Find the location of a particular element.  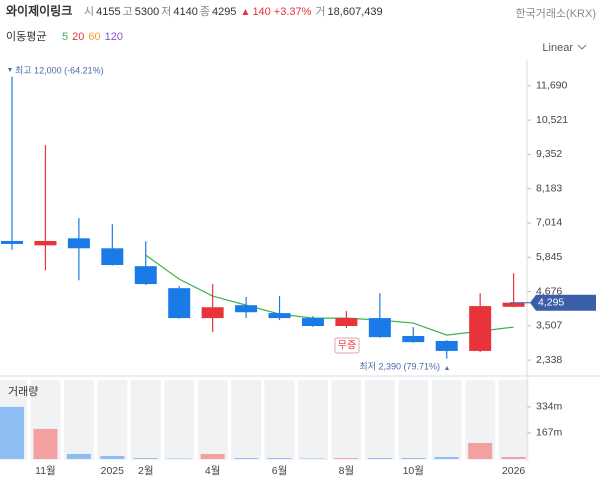

high-marker is located at coordinates (10, 70).